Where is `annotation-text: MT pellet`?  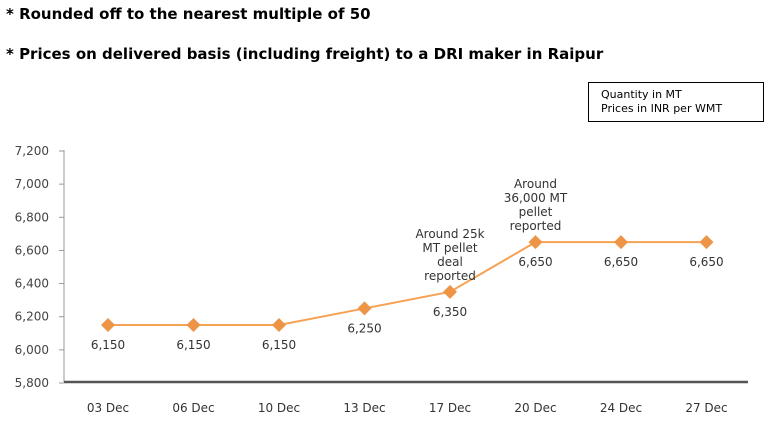 annotation-text: MT pellet is located at coordinates (450, 248).